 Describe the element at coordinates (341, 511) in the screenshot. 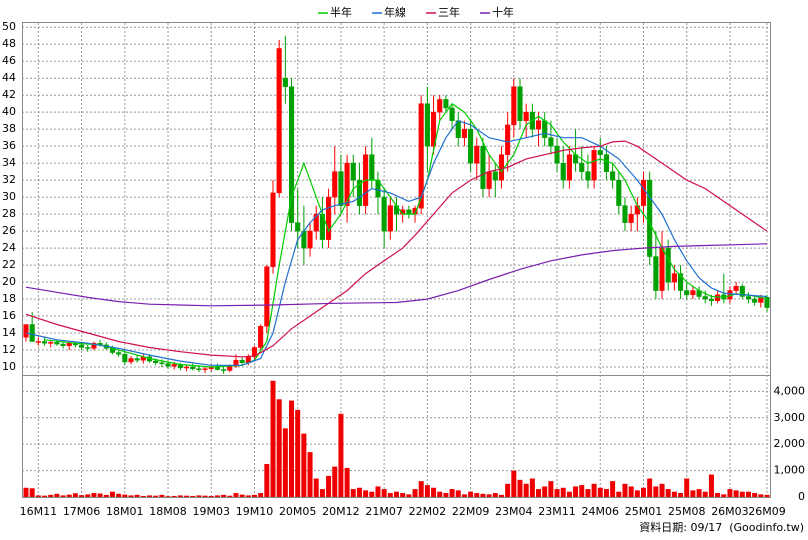

I see `x-tick-label: 20M12` at that location.